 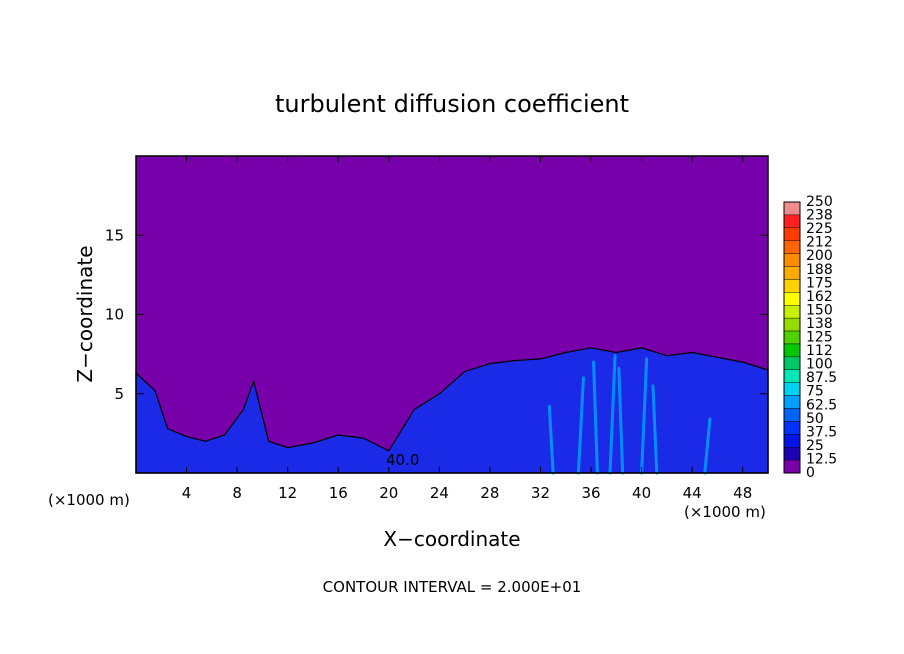 What do you see at coordinates (819, 243) in the screenshot?
I see `colorbar-label: 212` at bounding box center [819, 243].